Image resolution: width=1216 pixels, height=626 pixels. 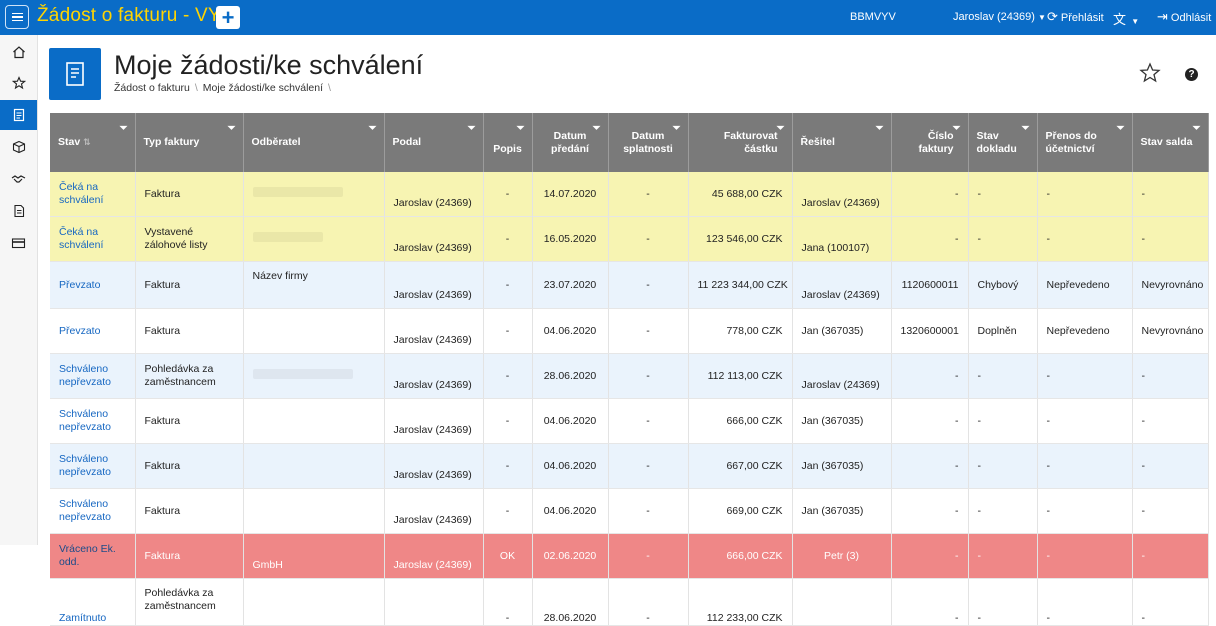 What do you see at coordinates (1041, 17) in the screenshot?
I see `chevron-down-icon: ▼` at bounding box center [1041, 17].